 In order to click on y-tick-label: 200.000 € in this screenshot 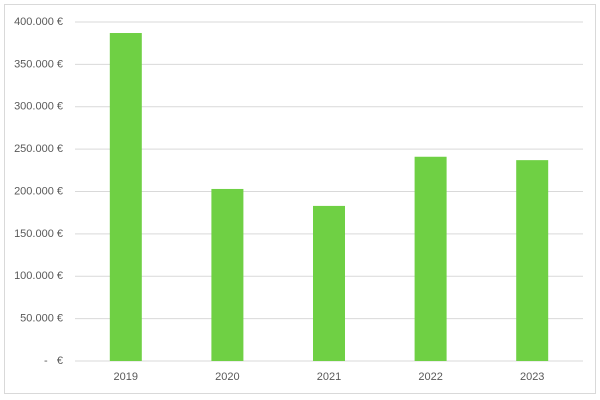, I will do `click(38, 191)`.